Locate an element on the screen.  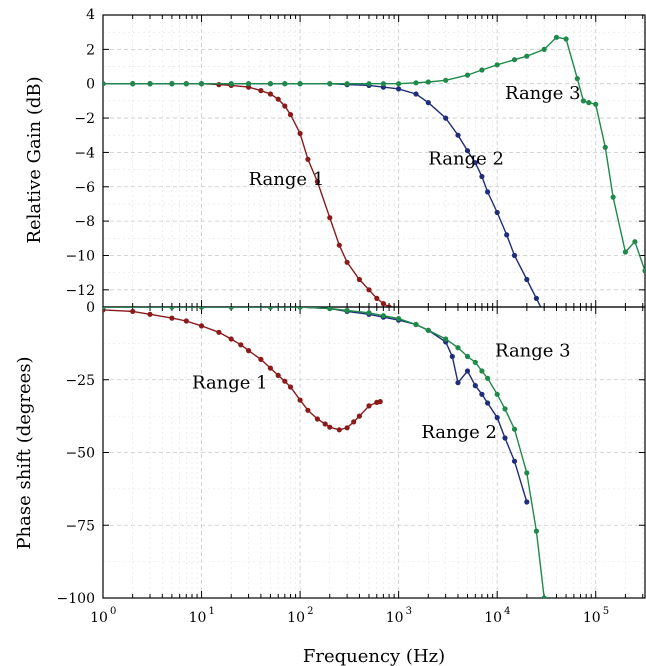
phase-ytick-label: −50 is located at coordinates (80, 454).